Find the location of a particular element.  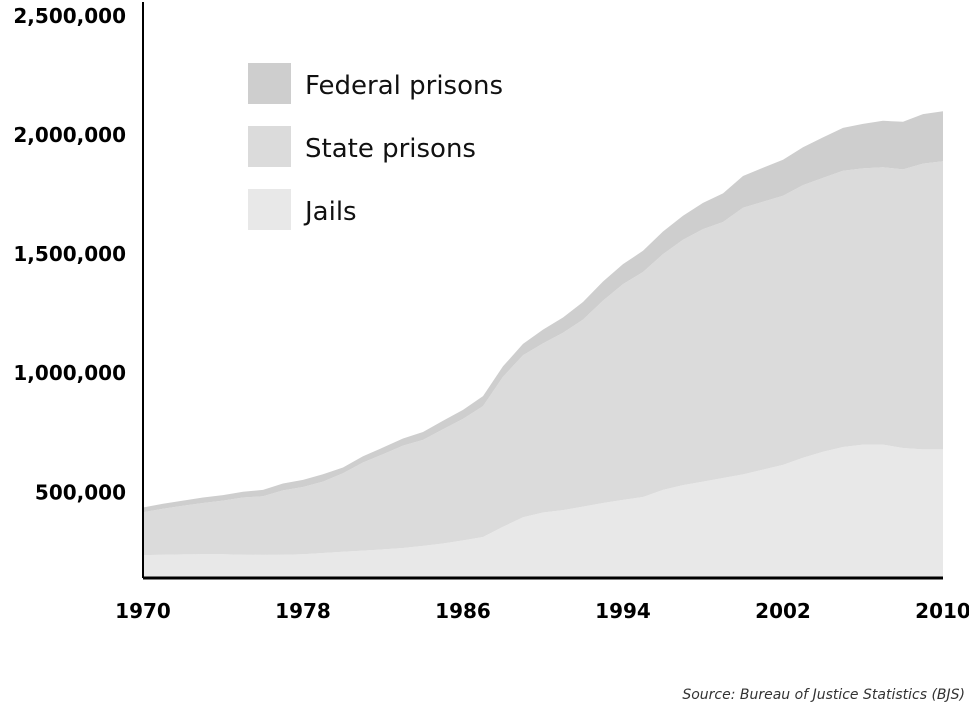

legend-label: Federal prisons is located at coordinates (404, 86).